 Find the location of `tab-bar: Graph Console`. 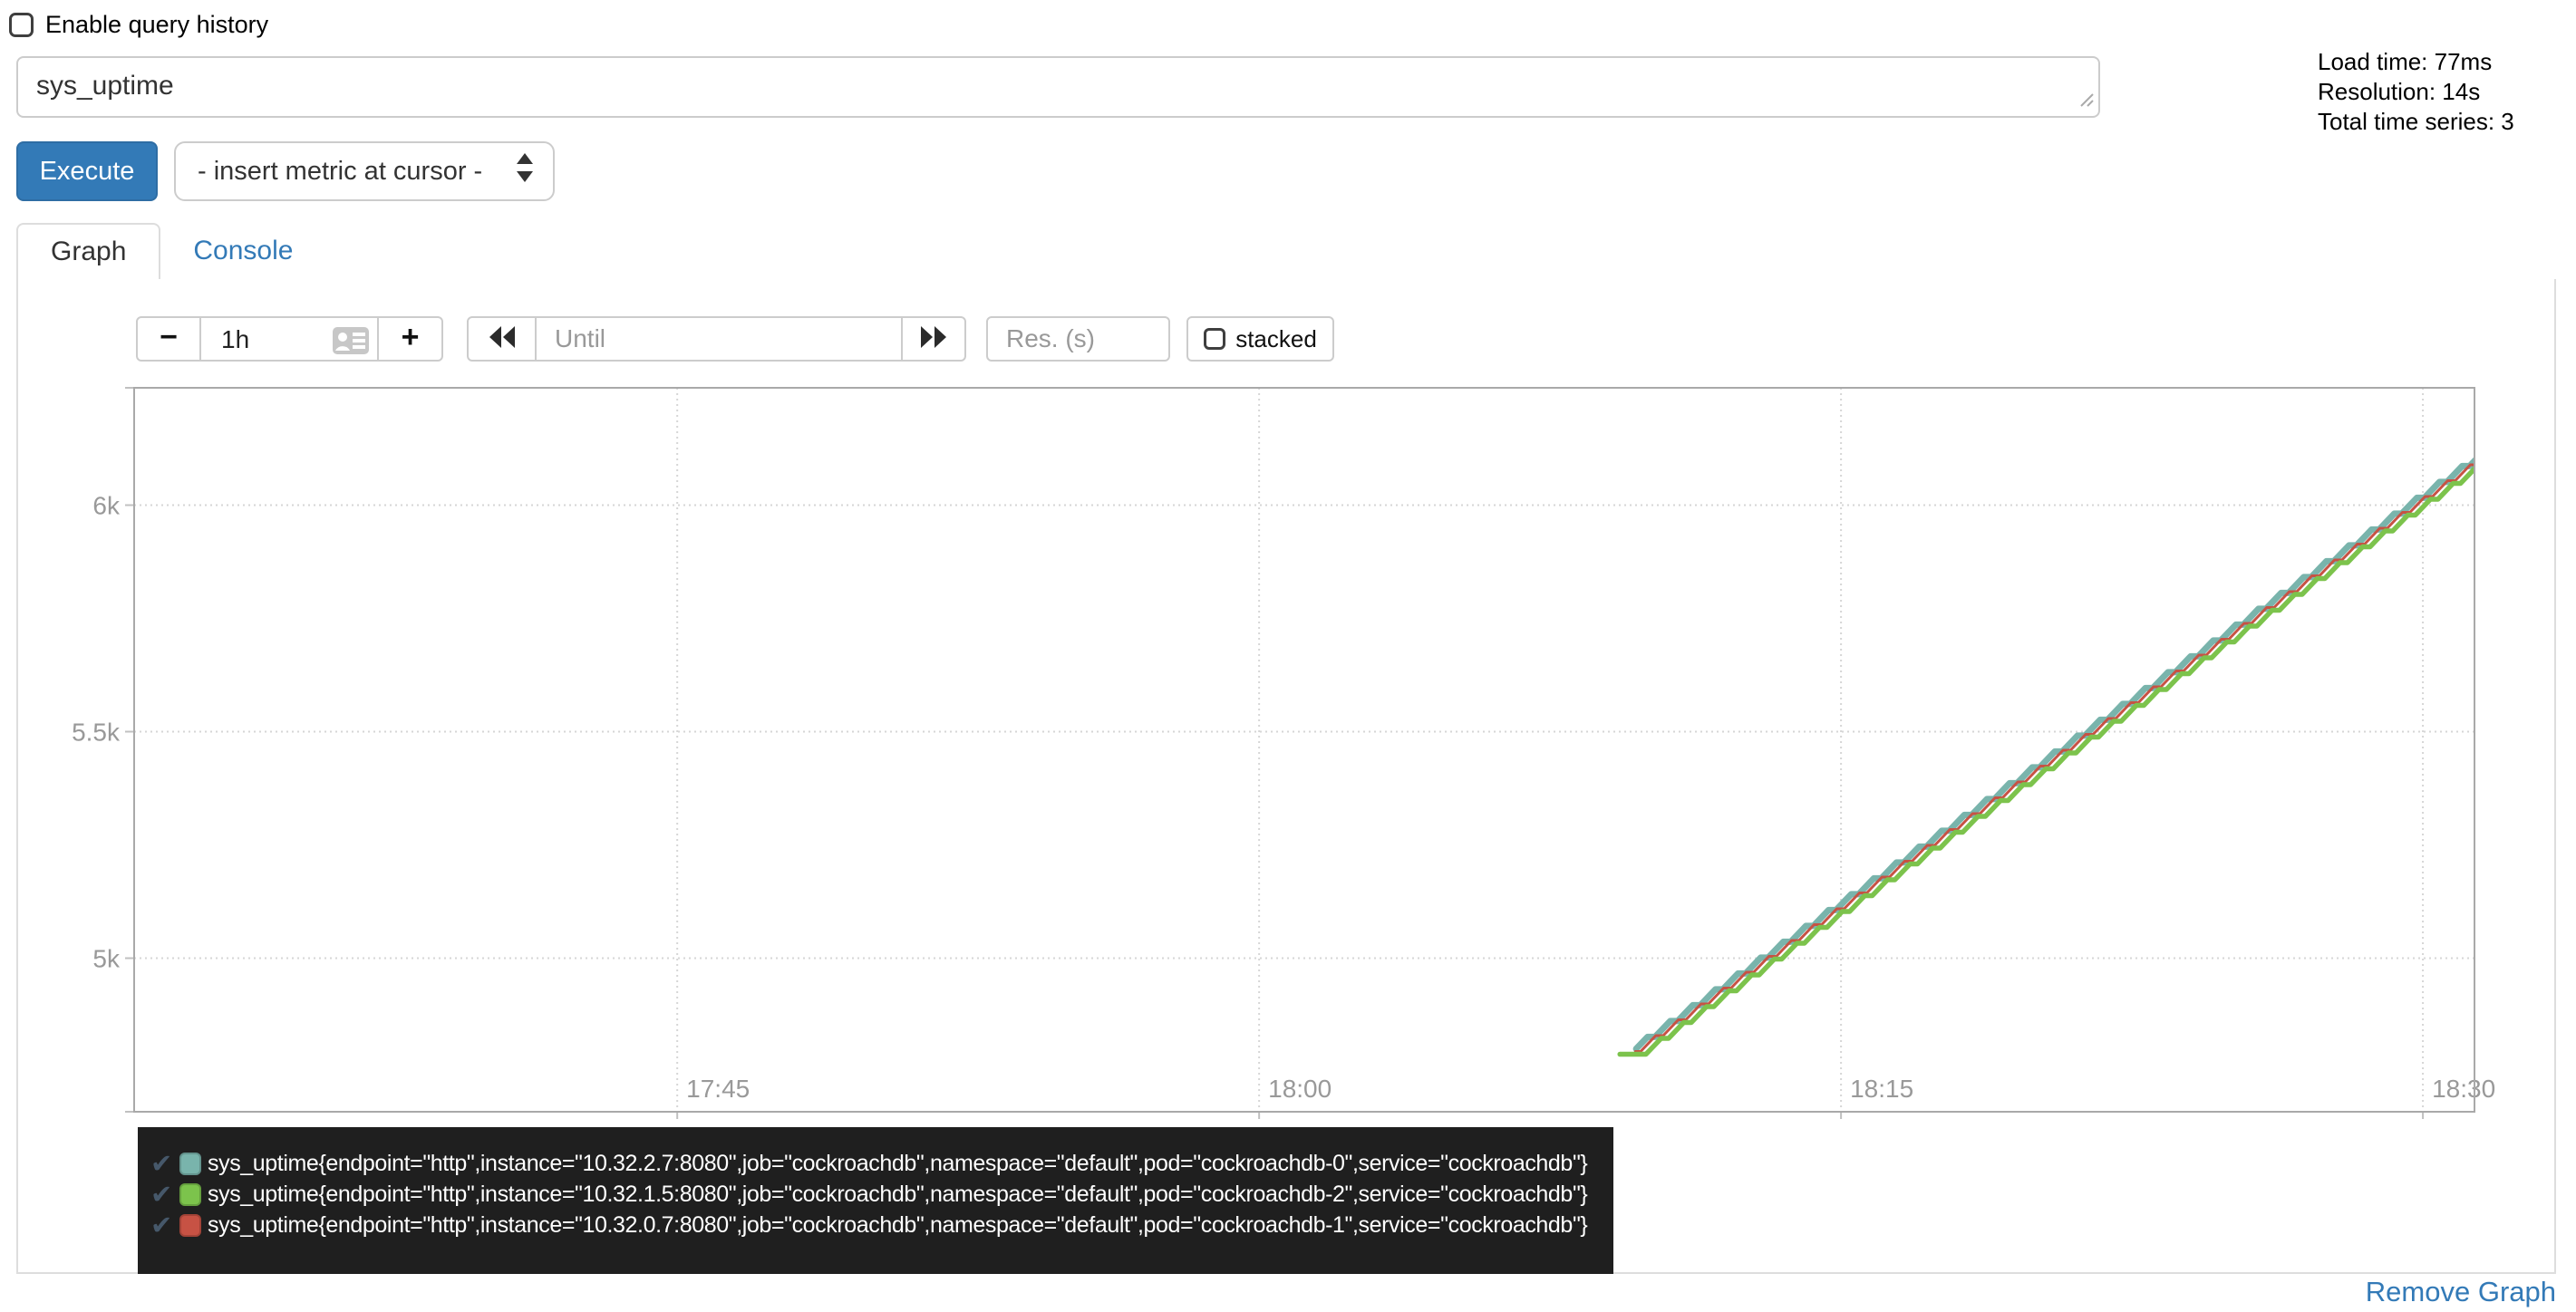

tab-bar: Graph Console is located at coordinates (1286, 252).